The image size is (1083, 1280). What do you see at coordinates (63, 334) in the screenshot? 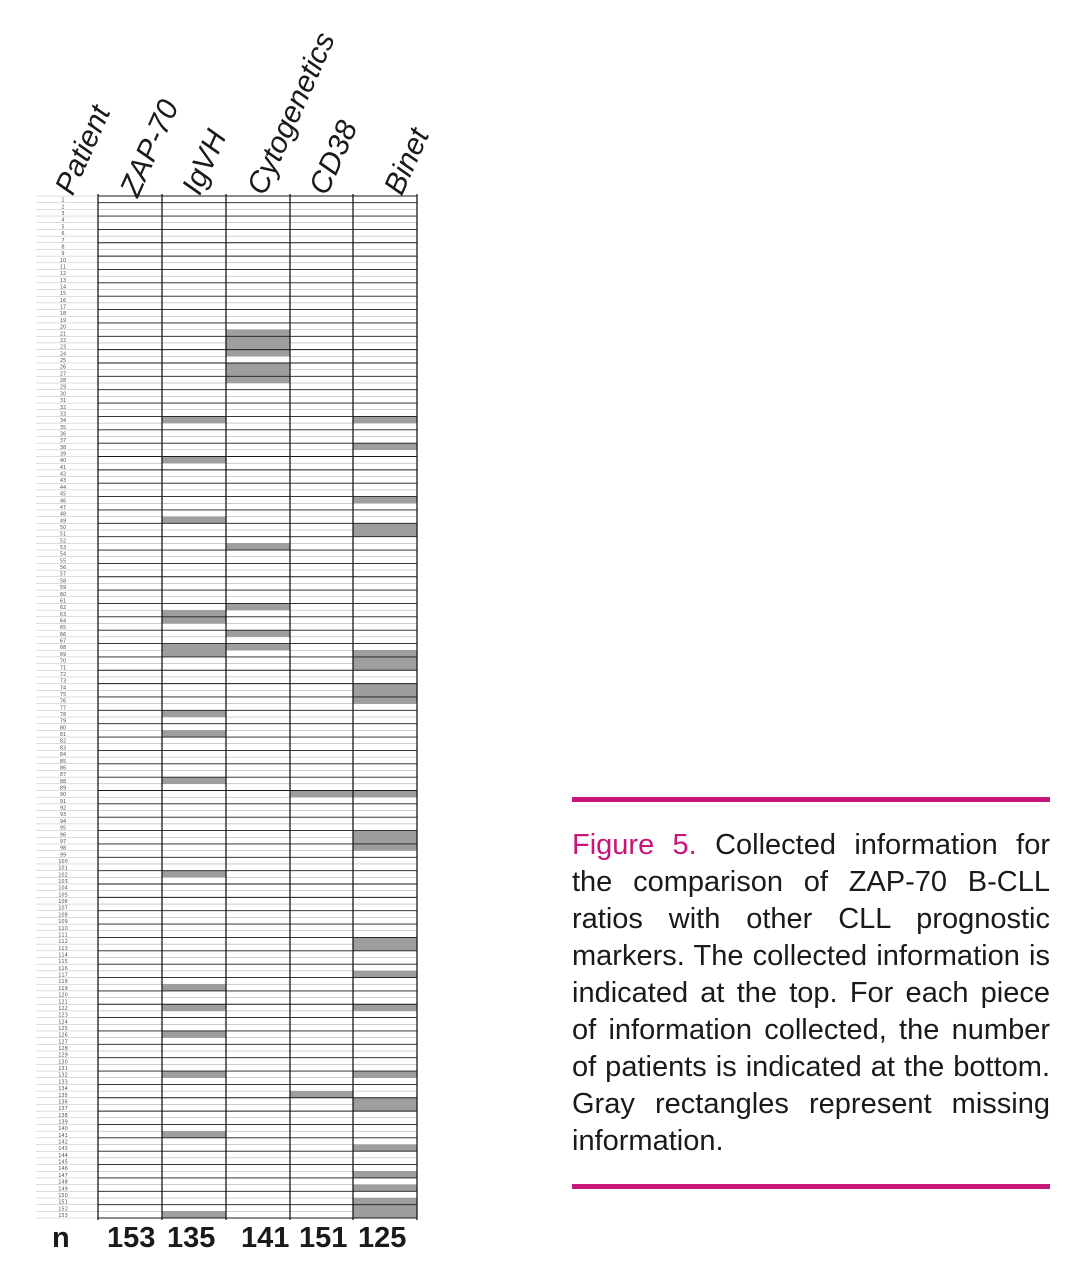
I see `patient-id-label: 21` at bounding box center [63, 334].